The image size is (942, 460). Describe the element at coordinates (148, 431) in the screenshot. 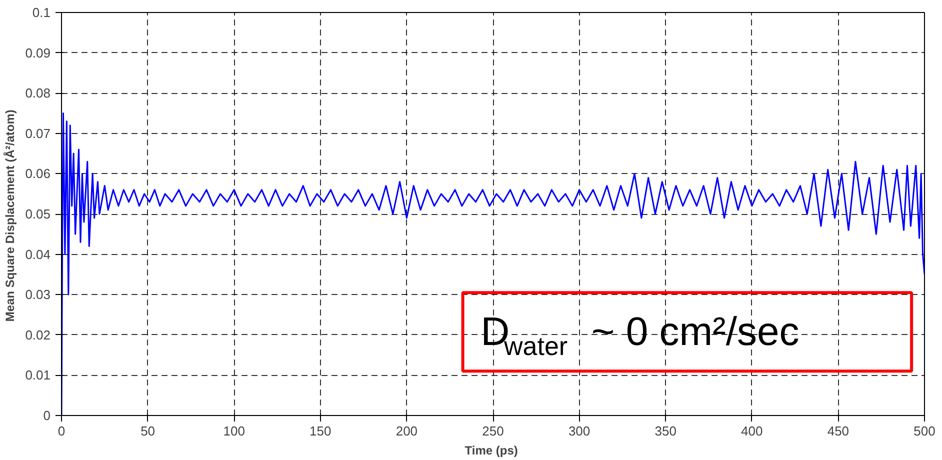

I see `x-tick-label: 50` at that location.